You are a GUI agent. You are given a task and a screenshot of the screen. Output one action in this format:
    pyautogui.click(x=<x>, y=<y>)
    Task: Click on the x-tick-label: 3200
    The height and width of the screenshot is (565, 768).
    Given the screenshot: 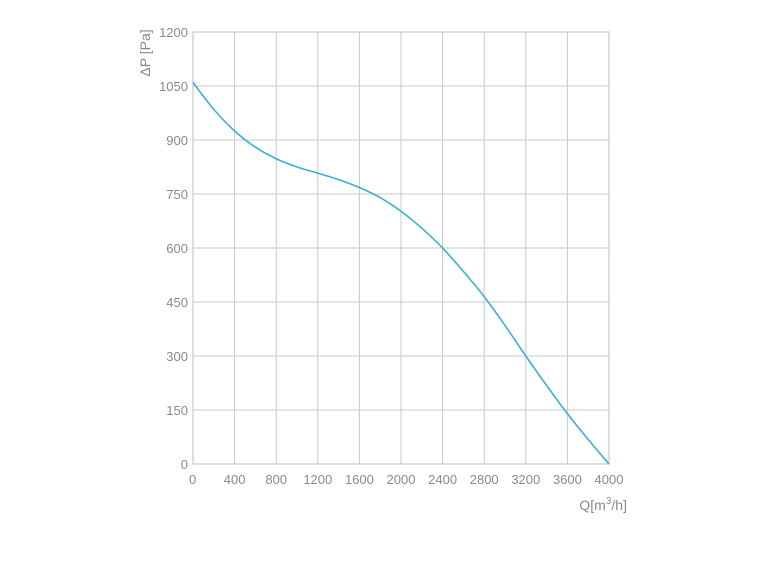 What is the action you would take?
    pyautogui.click(x=525, y=479)
    